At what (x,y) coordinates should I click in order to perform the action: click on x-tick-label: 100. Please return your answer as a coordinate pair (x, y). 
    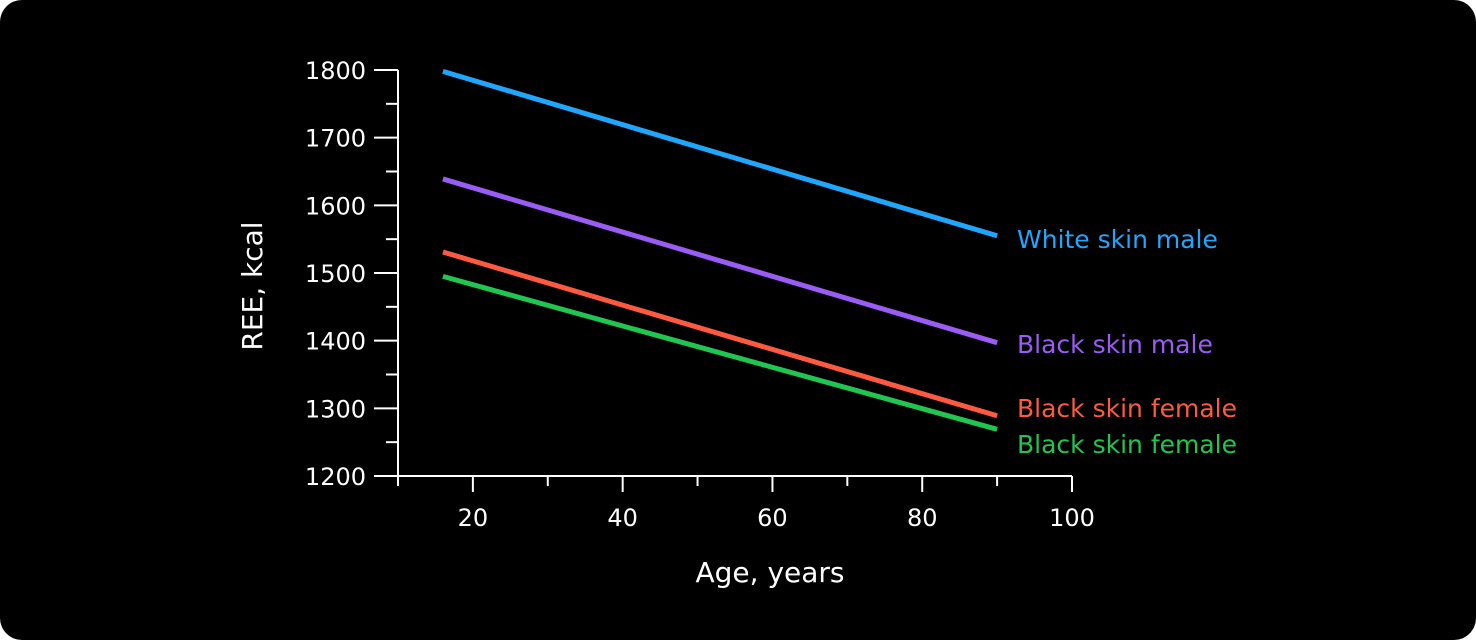
    Looking at the image, I should click on (1072, 518).